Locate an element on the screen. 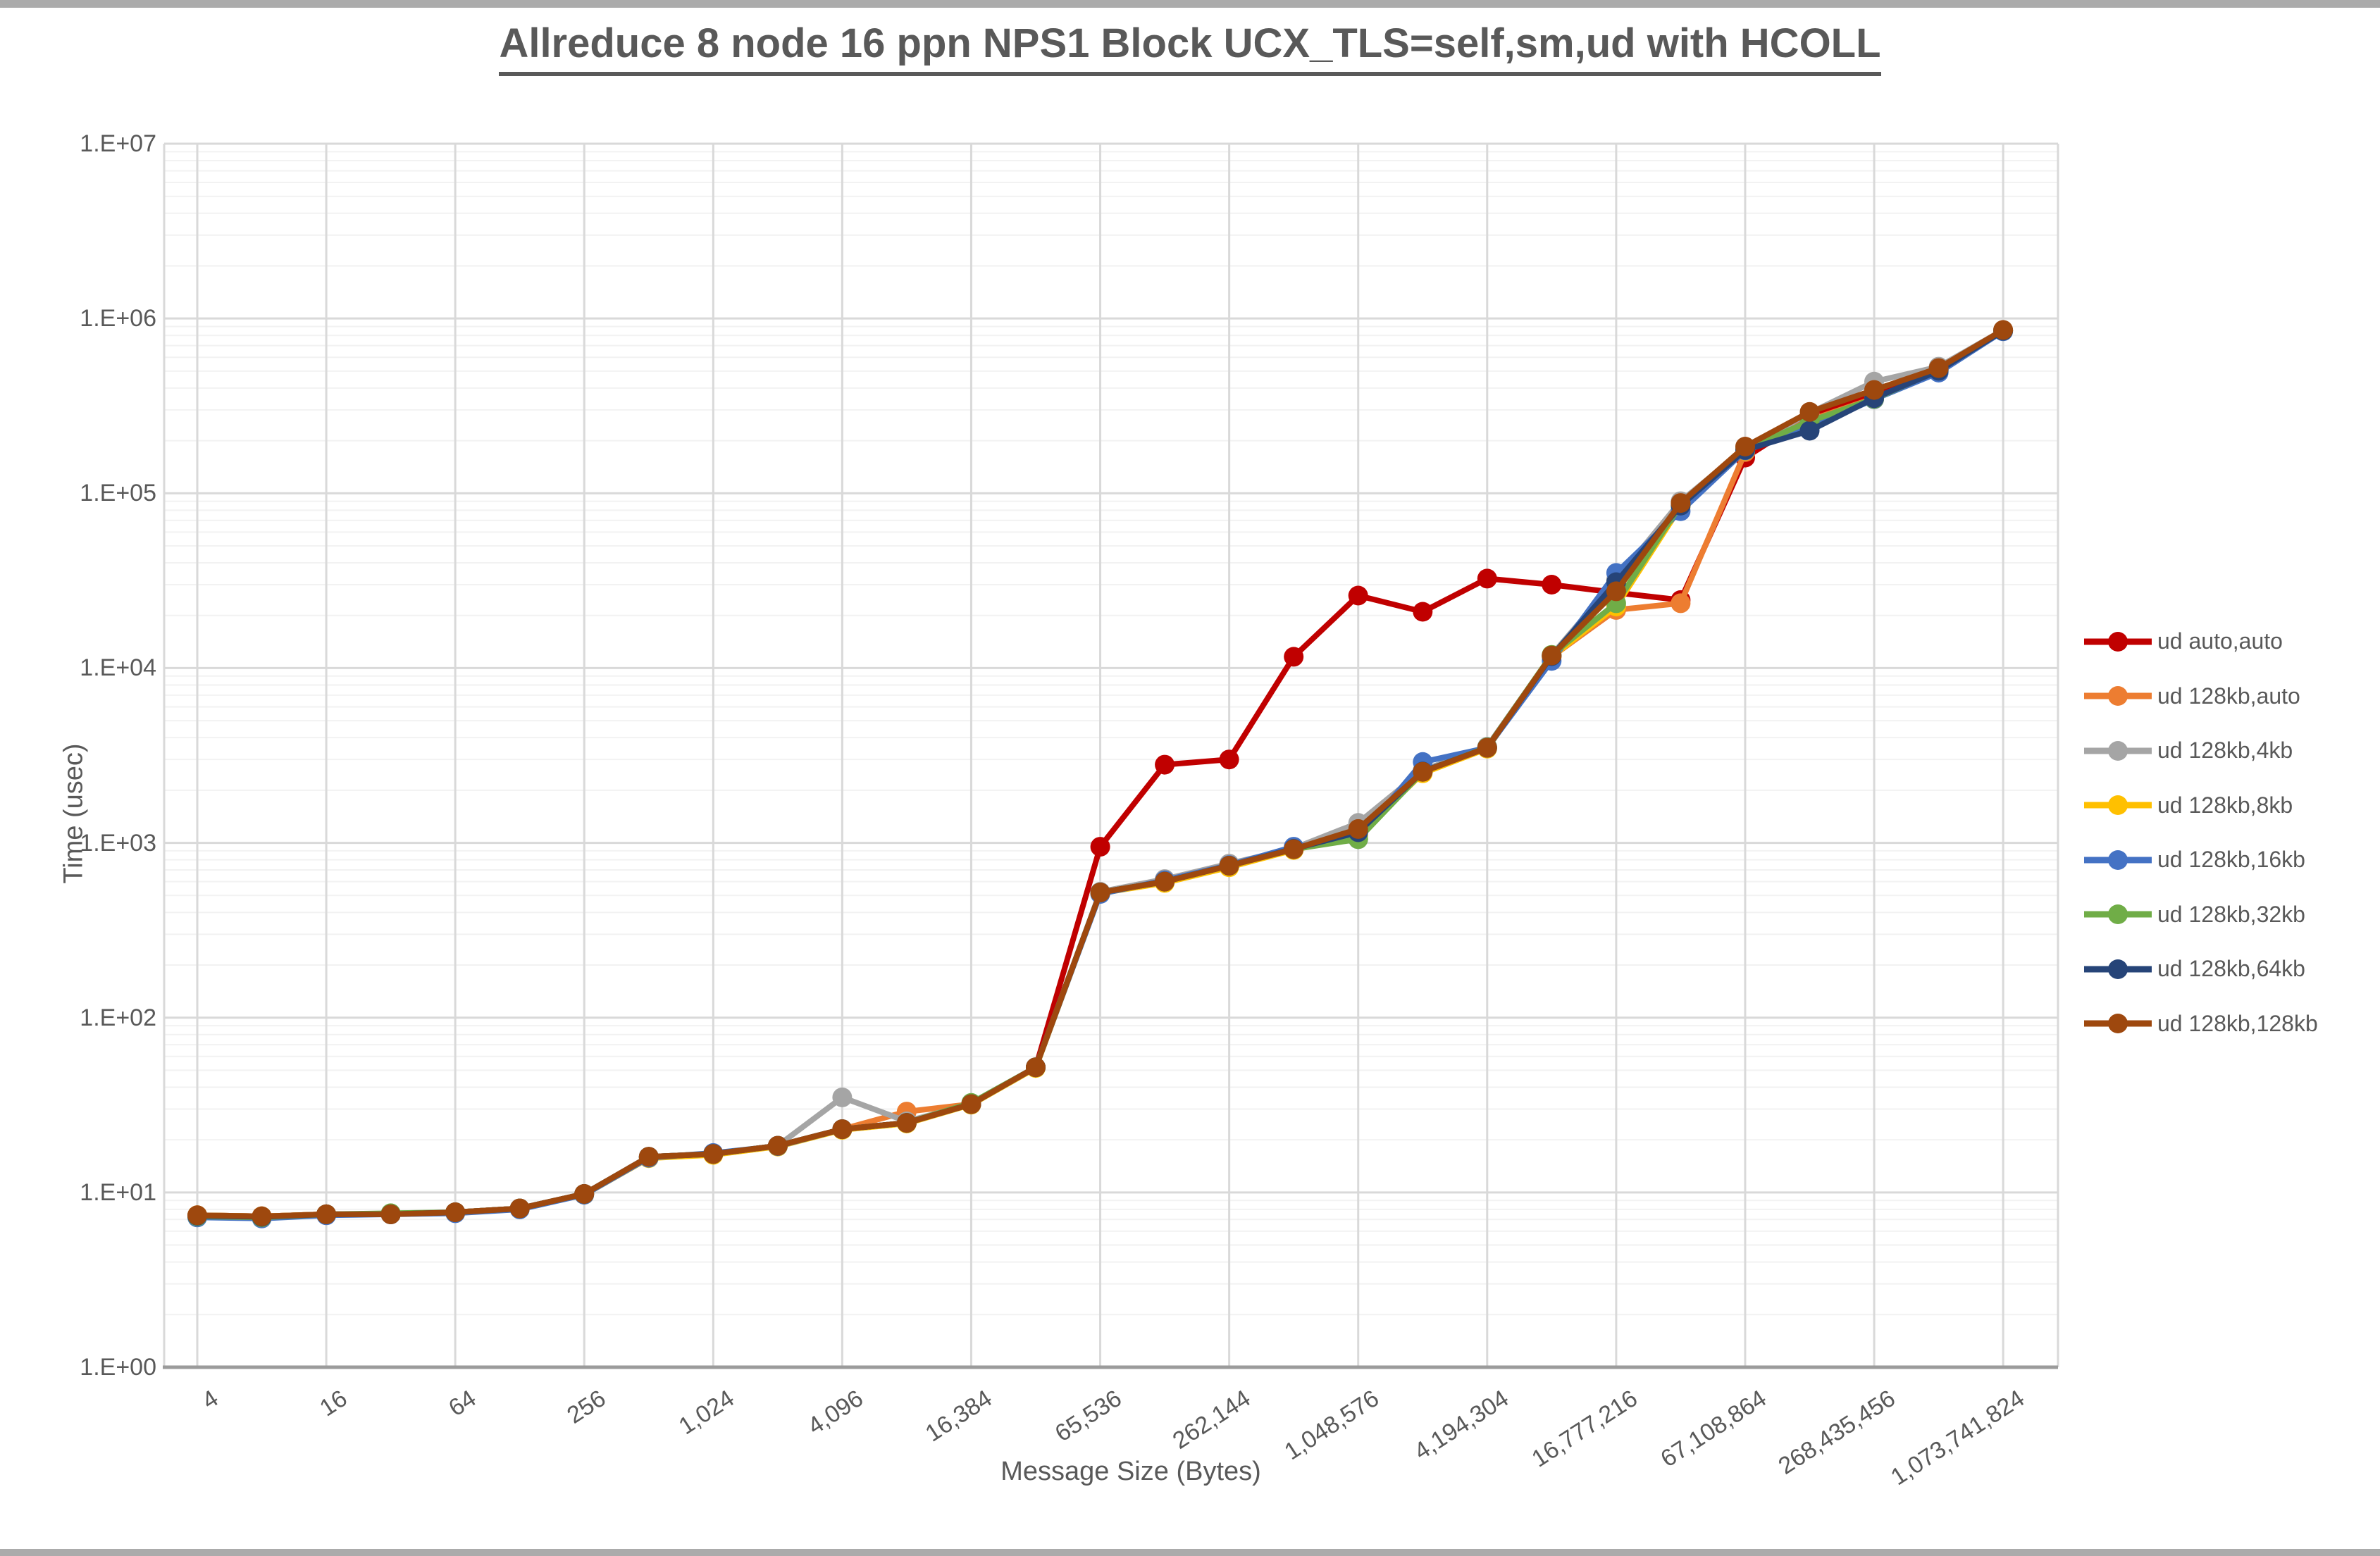 This screenshot has width=2380, height=1556. legend-item: ud 128kb,8kb is located at coordinates (2200, 805).